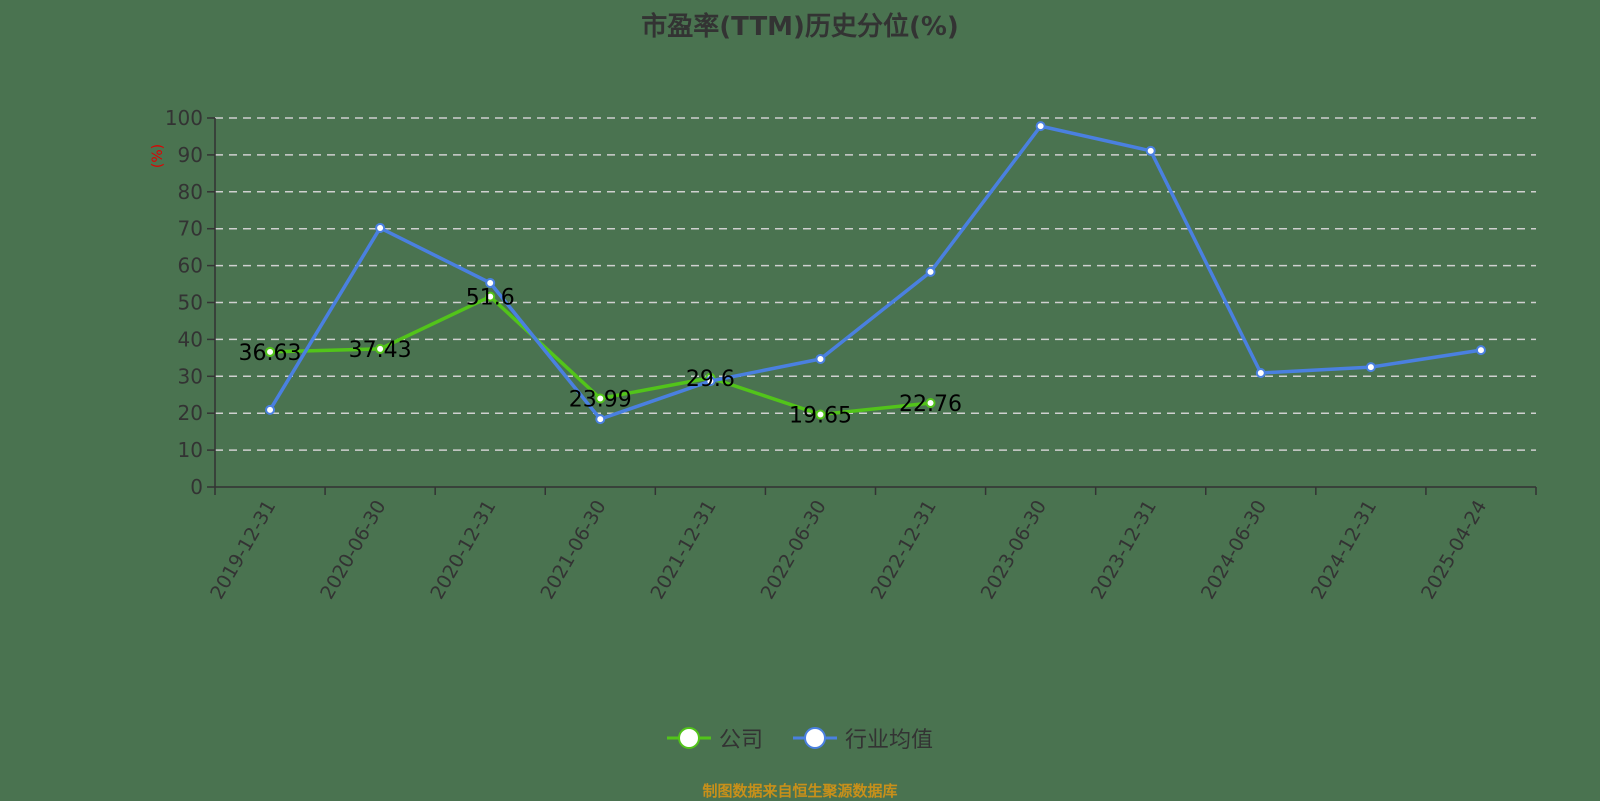  I want to click on svg-text: 2021-12-31, so click(683, 550).